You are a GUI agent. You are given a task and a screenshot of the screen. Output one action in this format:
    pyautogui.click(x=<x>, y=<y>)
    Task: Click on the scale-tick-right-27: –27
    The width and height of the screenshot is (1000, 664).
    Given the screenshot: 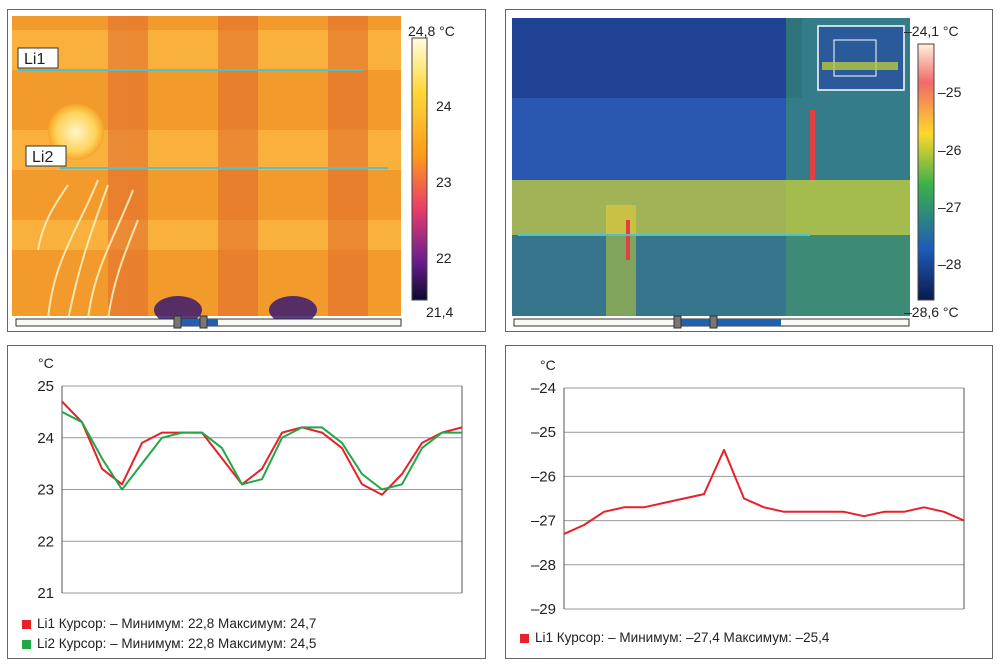 What is the action you would take?
    pyautogui.click(x=950, y=207)
    